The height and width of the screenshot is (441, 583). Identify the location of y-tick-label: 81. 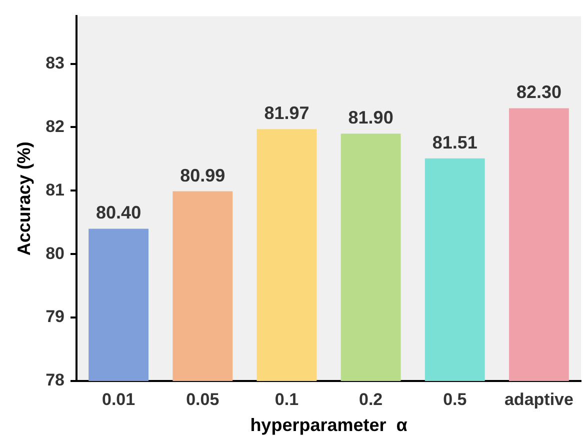
(55, 190).